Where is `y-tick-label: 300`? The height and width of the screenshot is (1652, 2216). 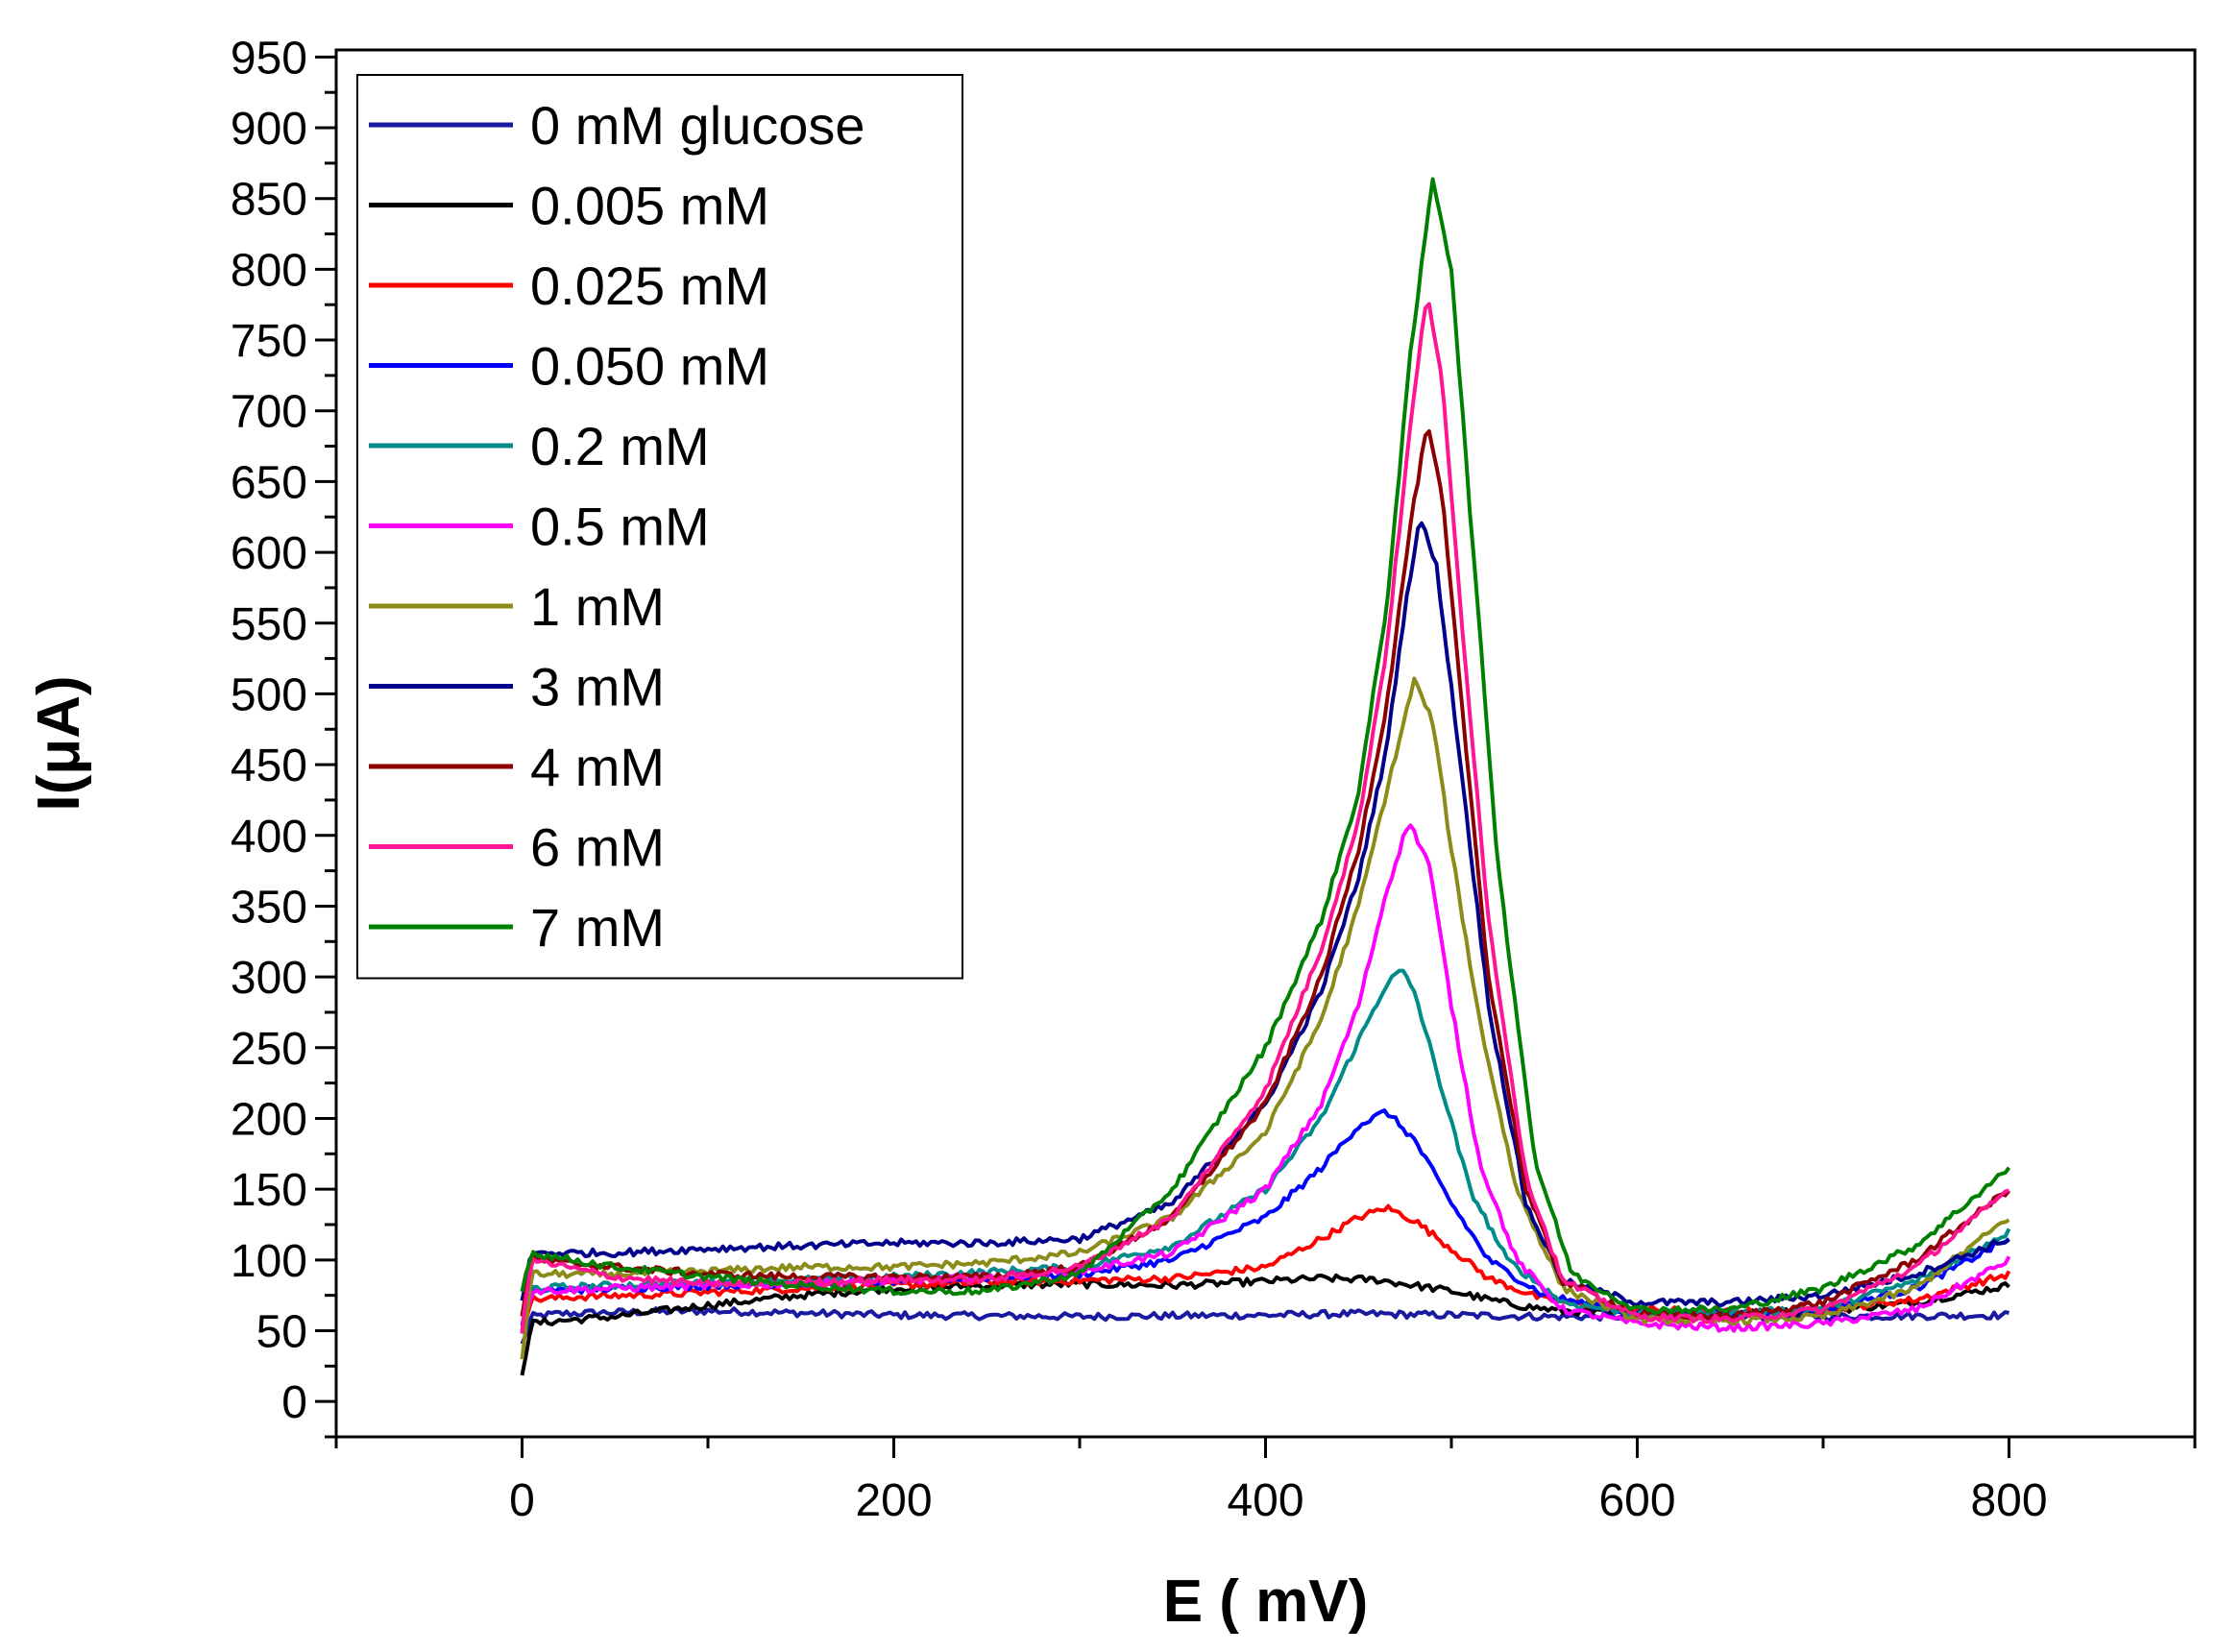
y-tick-label: 300 is located at coordinates (269, 978).